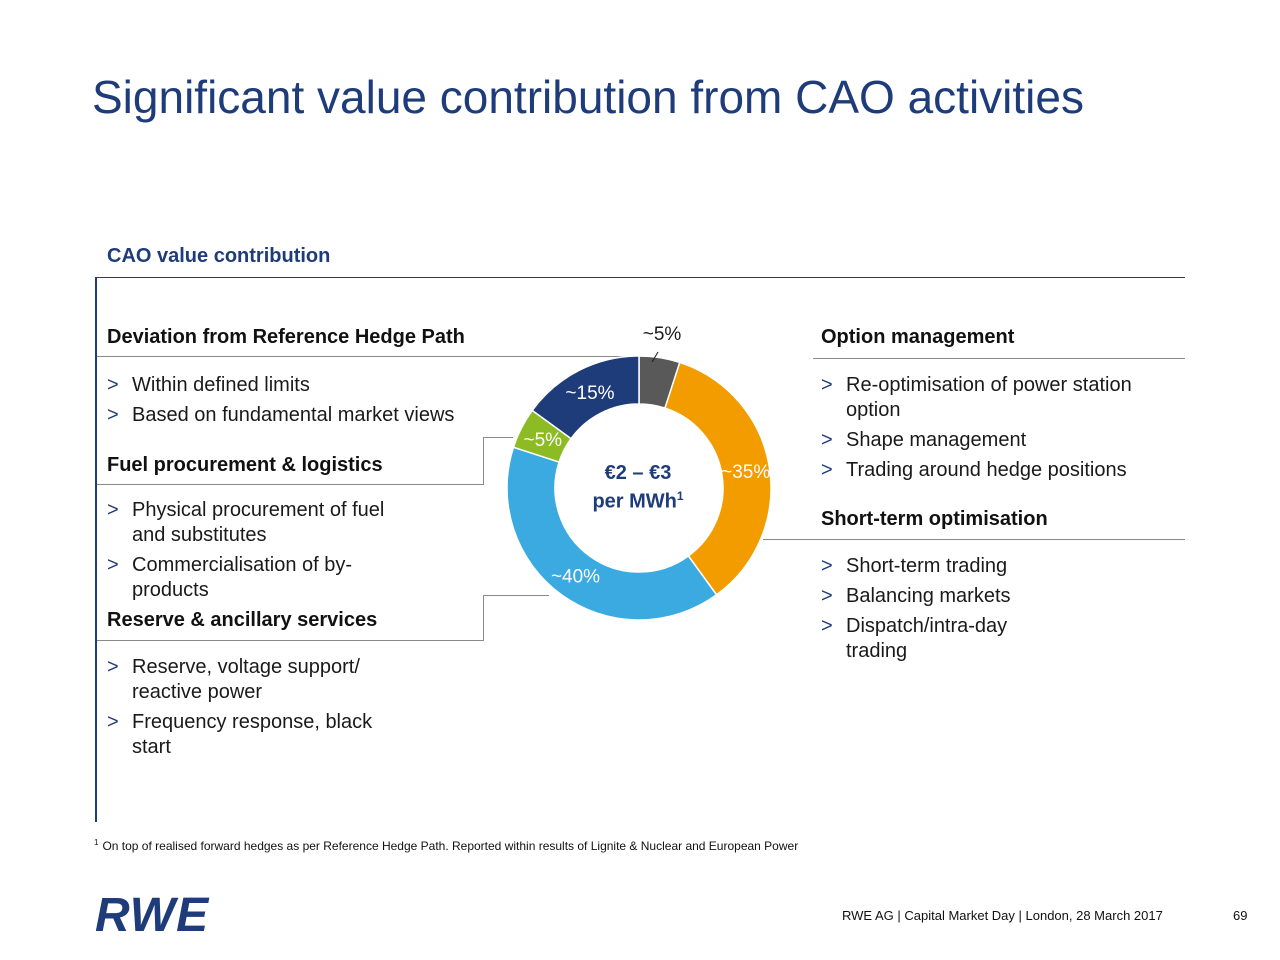 This screenshot has height=960, width=1280. What do you see at coordinates (240, 734) in the screenshot?
I see `list-item: > Frequency response, black start` at bounding box center [240, 734].